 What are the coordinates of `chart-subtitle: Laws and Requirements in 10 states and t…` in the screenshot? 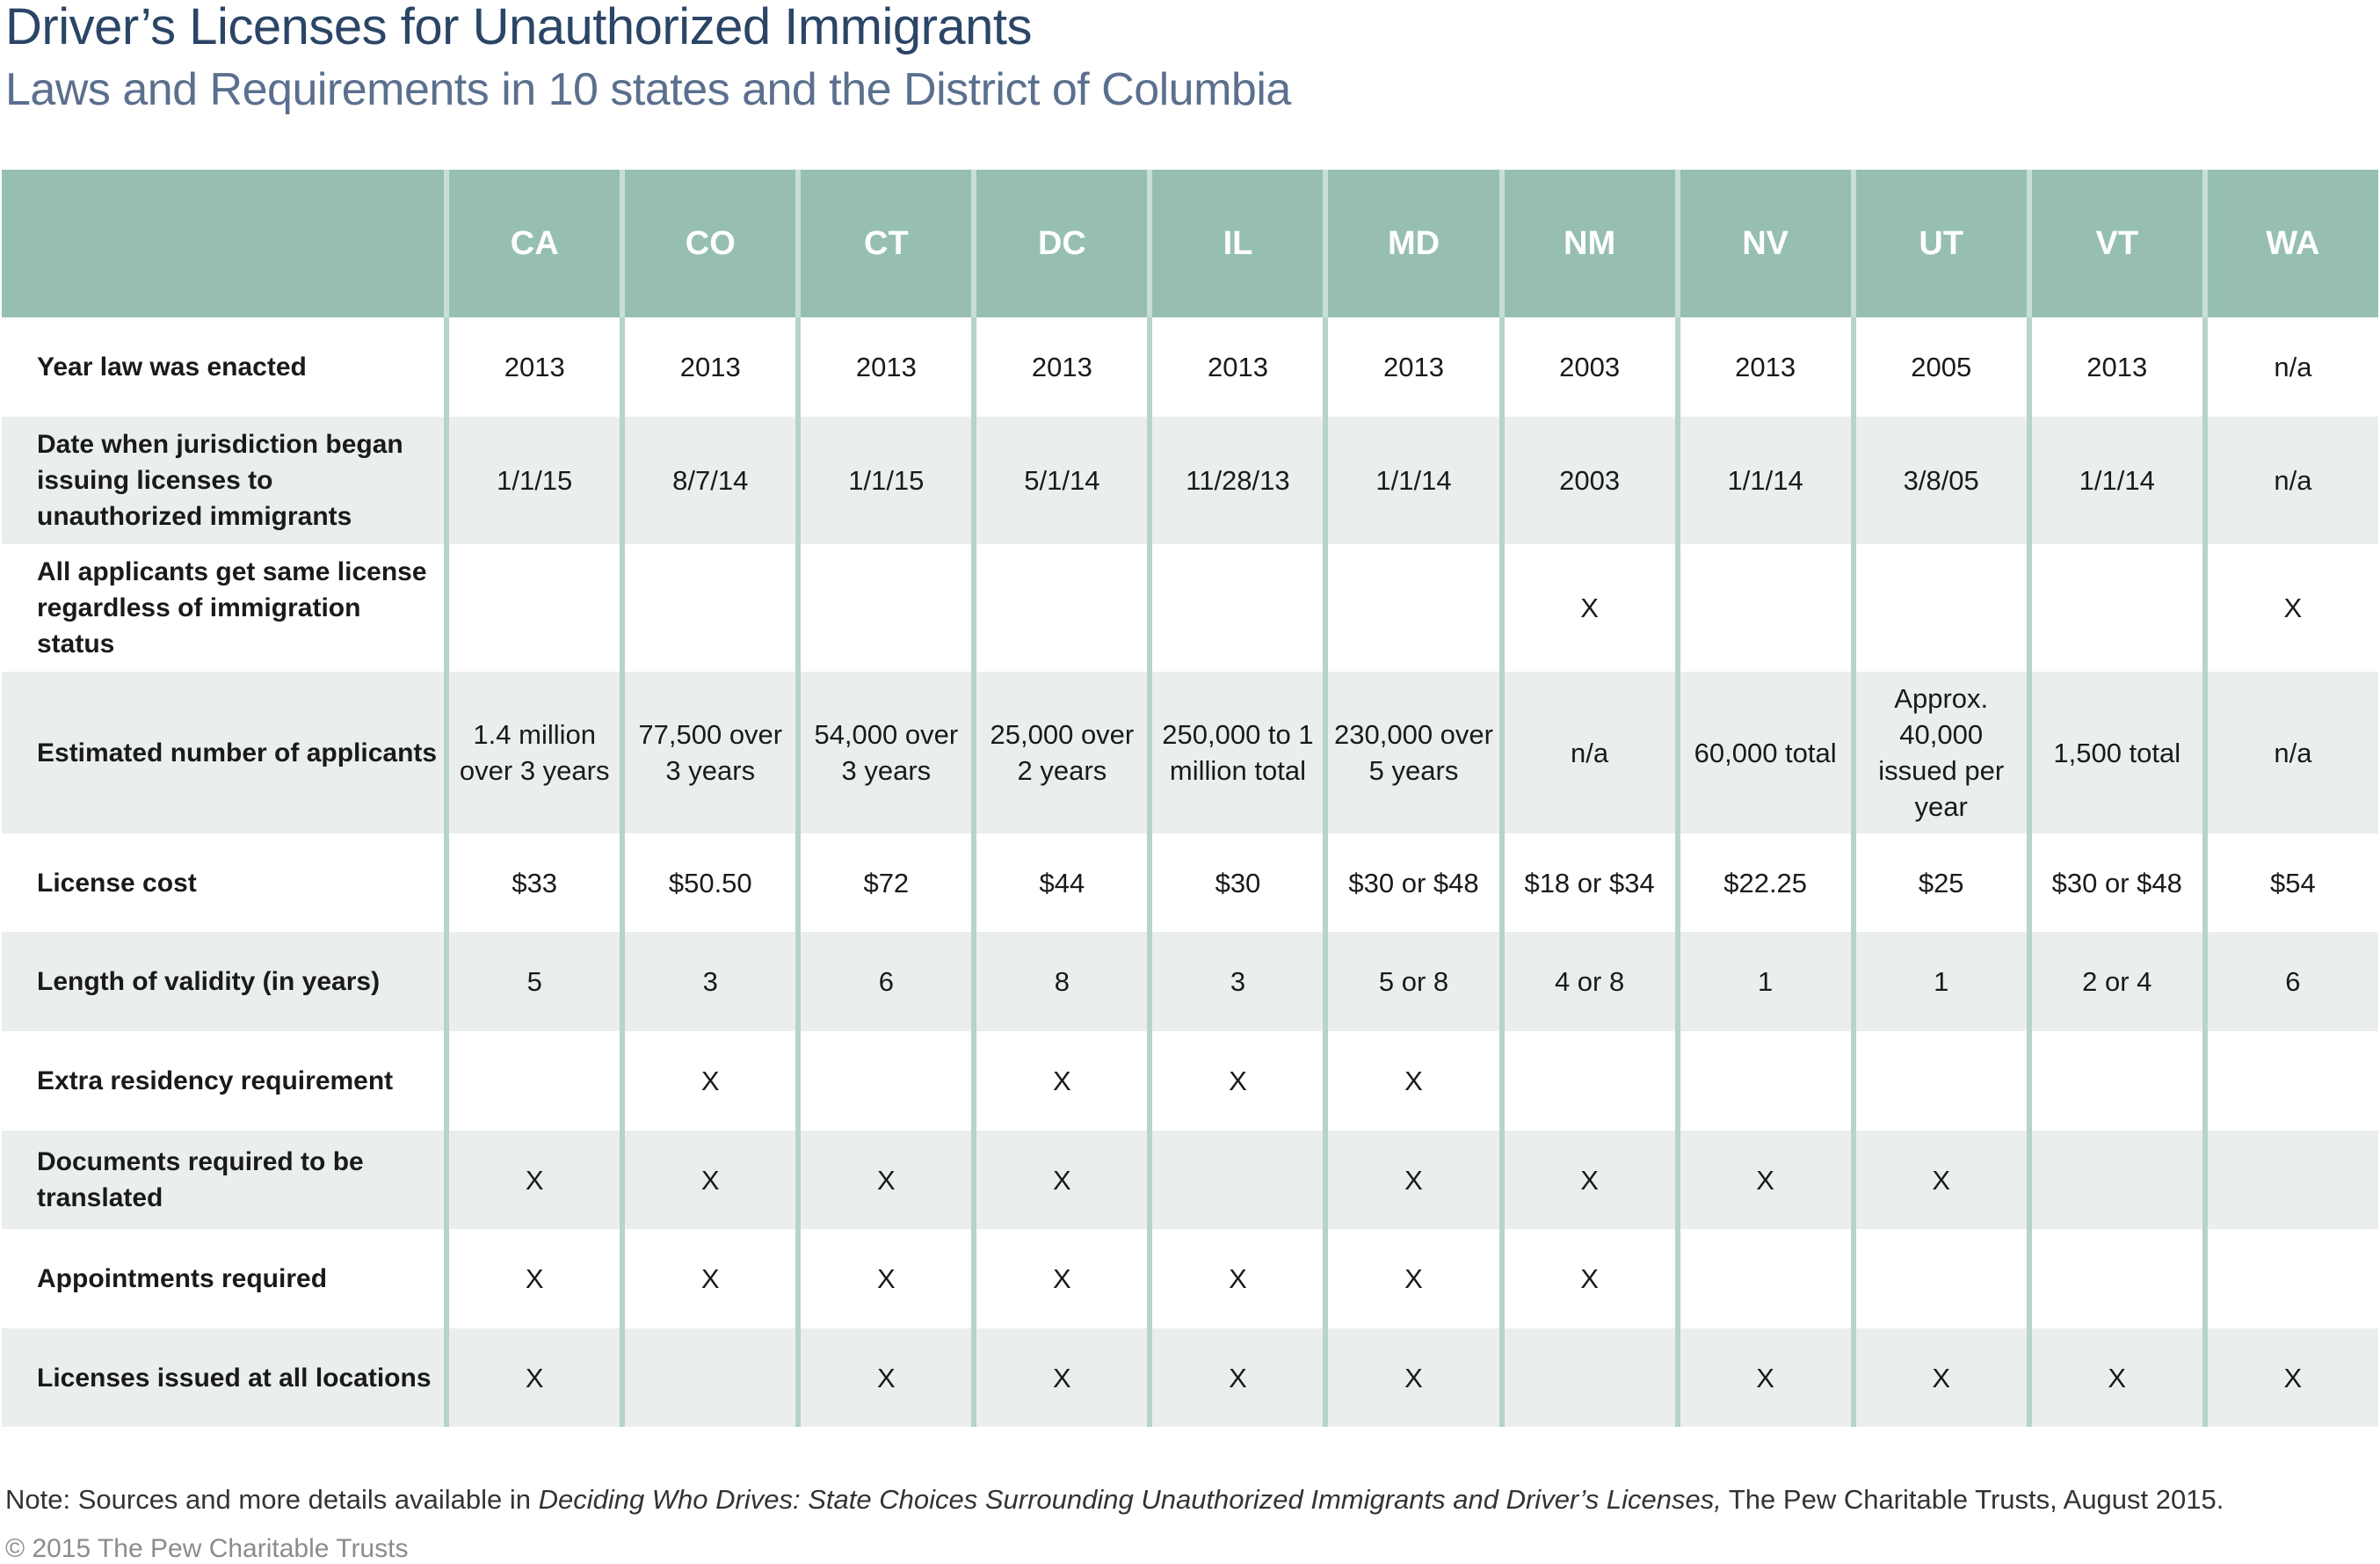 It's located at (648, 90).